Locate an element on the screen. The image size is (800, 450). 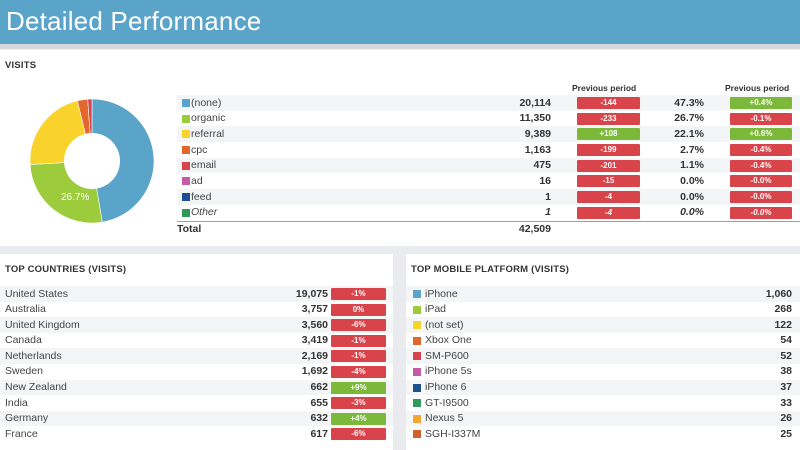
platform-row: GT-I9500 33 is located at coordinates (603, 403).